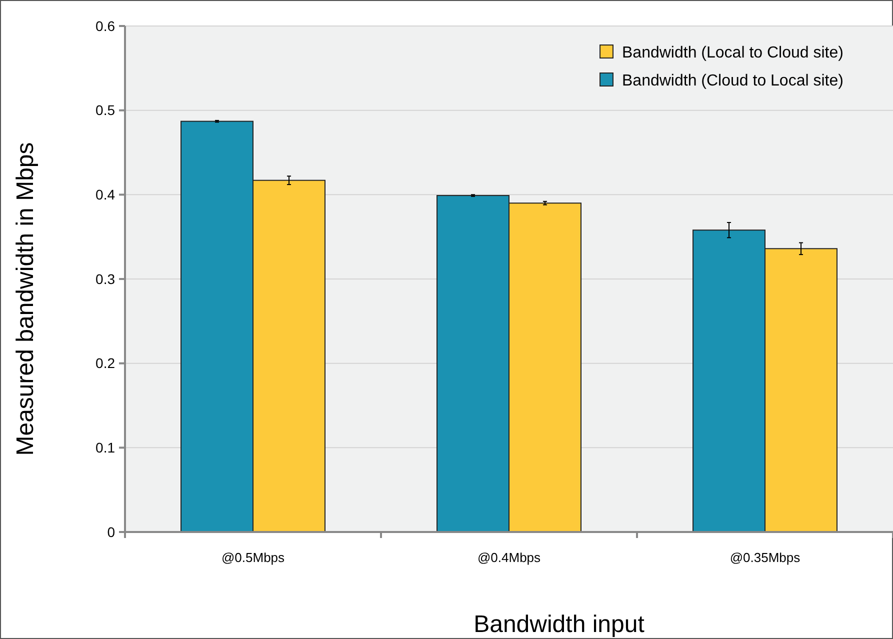  I want to click on legend-label: Bandwidth (Local to Cloud site), so click(733, 53).